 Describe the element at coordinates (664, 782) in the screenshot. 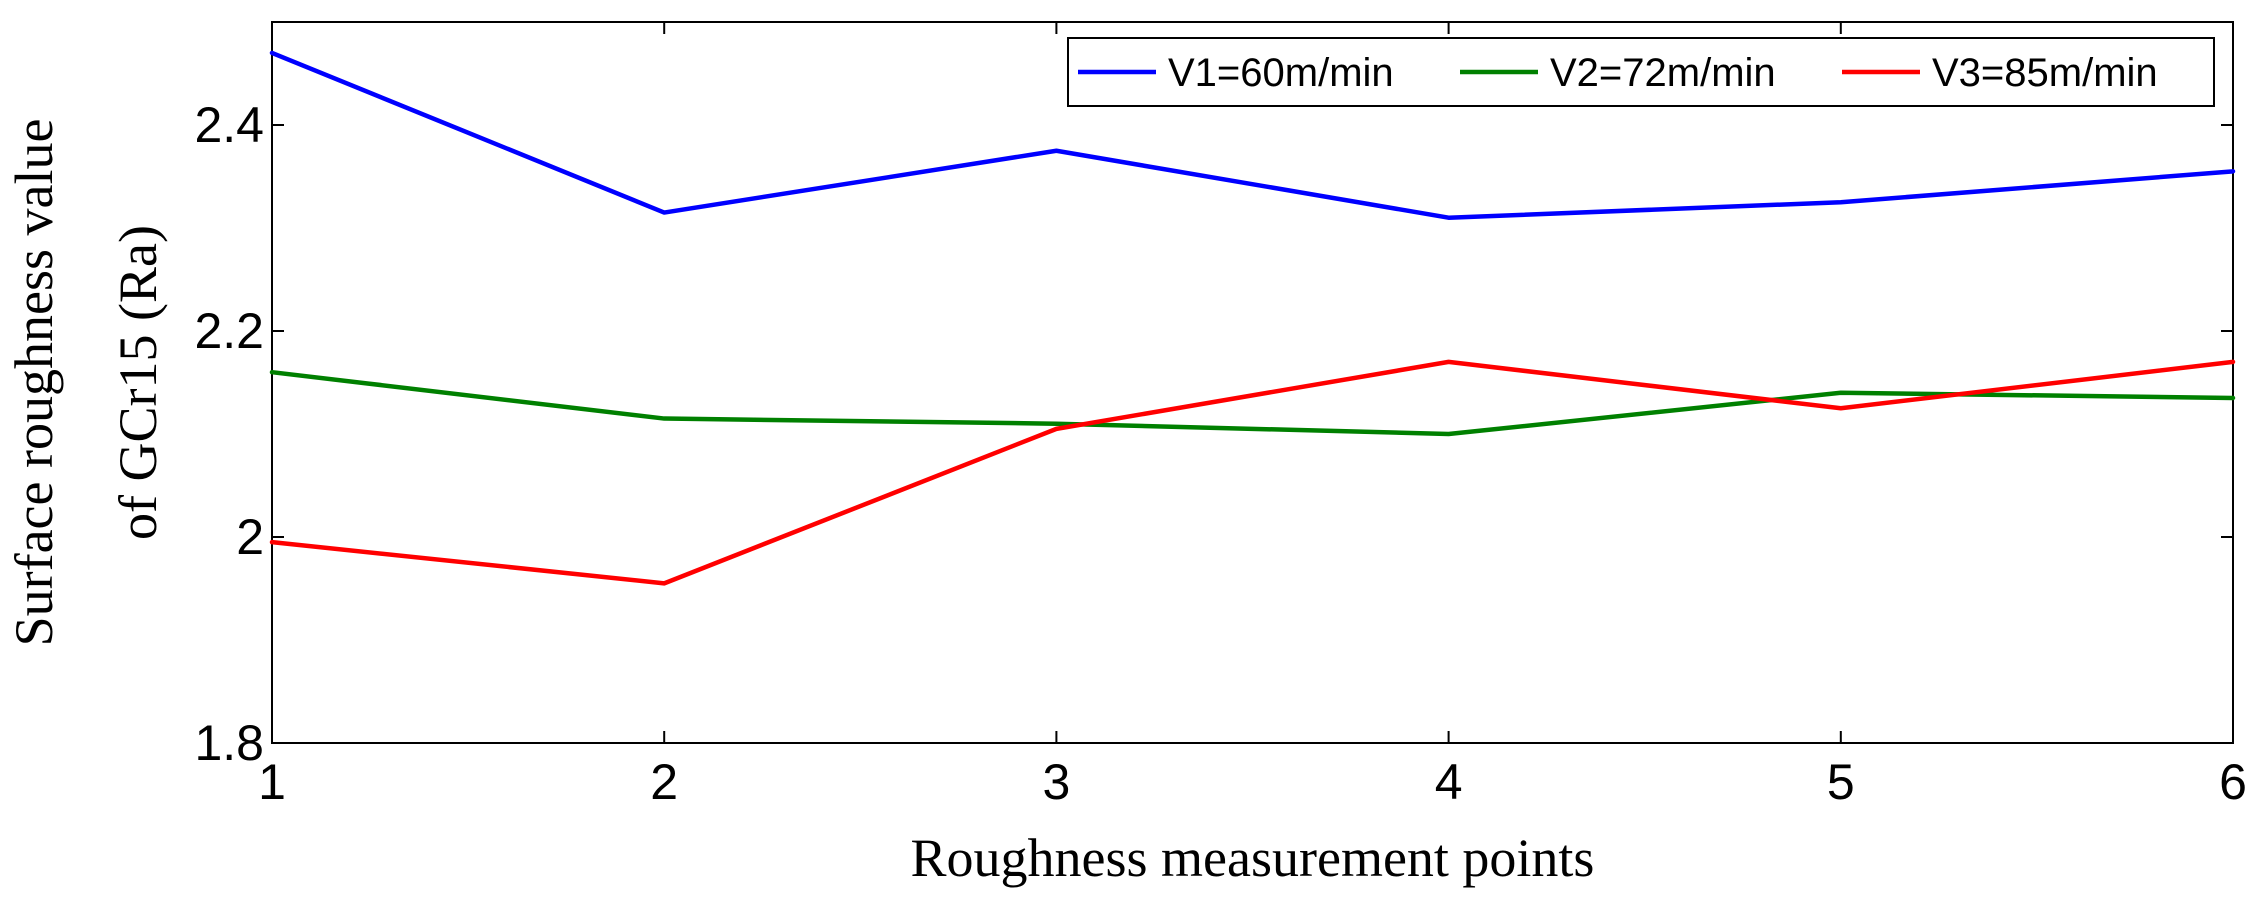

I see `x-tick-label: 2` at that location.